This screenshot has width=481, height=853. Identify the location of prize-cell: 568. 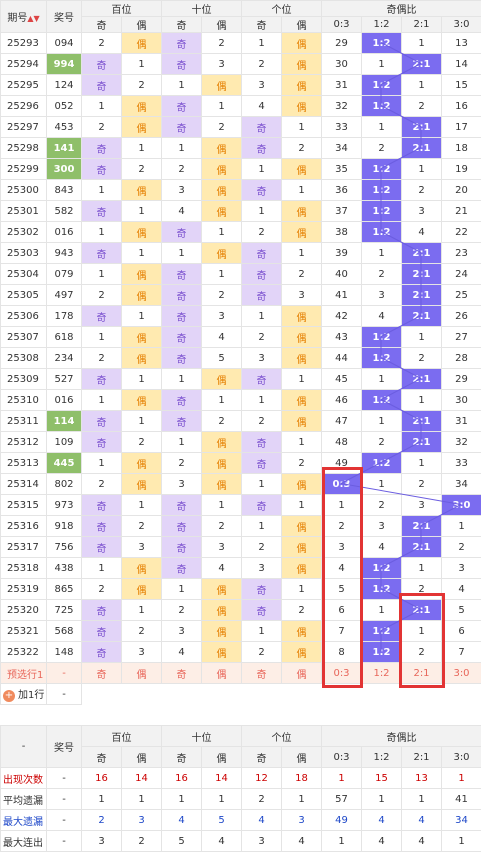
(64, 631).